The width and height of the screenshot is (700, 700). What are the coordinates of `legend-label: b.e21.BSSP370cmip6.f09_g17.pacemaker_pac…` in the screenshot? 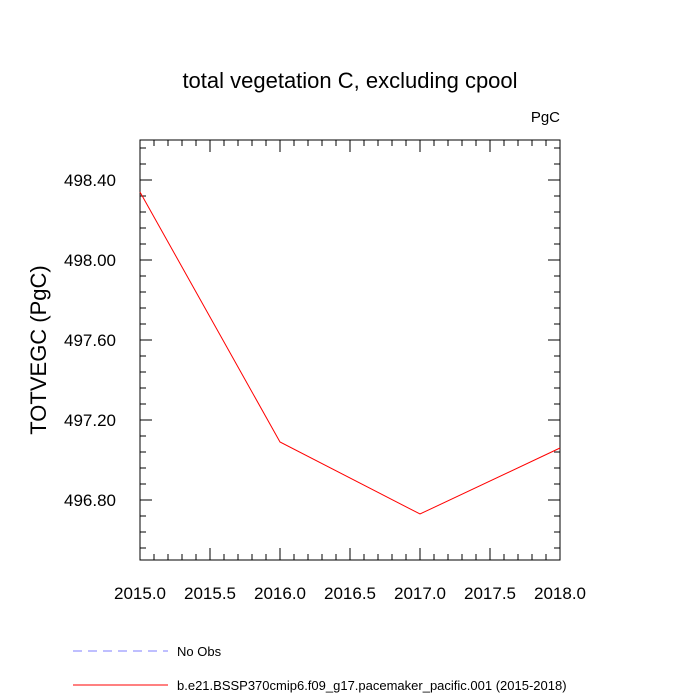 It's located at (372, 685).